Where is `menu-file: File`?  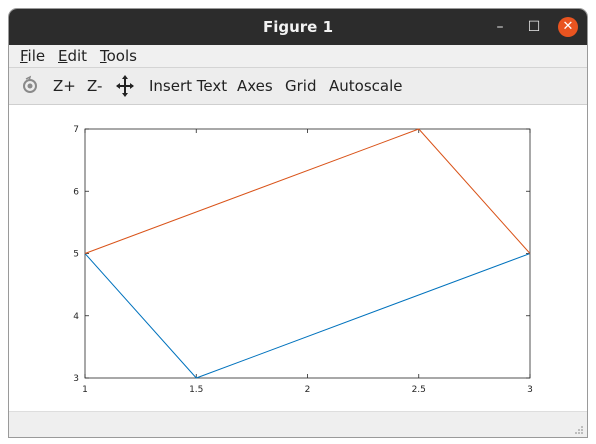 menu-file: File is located at coordinates (32, 56).